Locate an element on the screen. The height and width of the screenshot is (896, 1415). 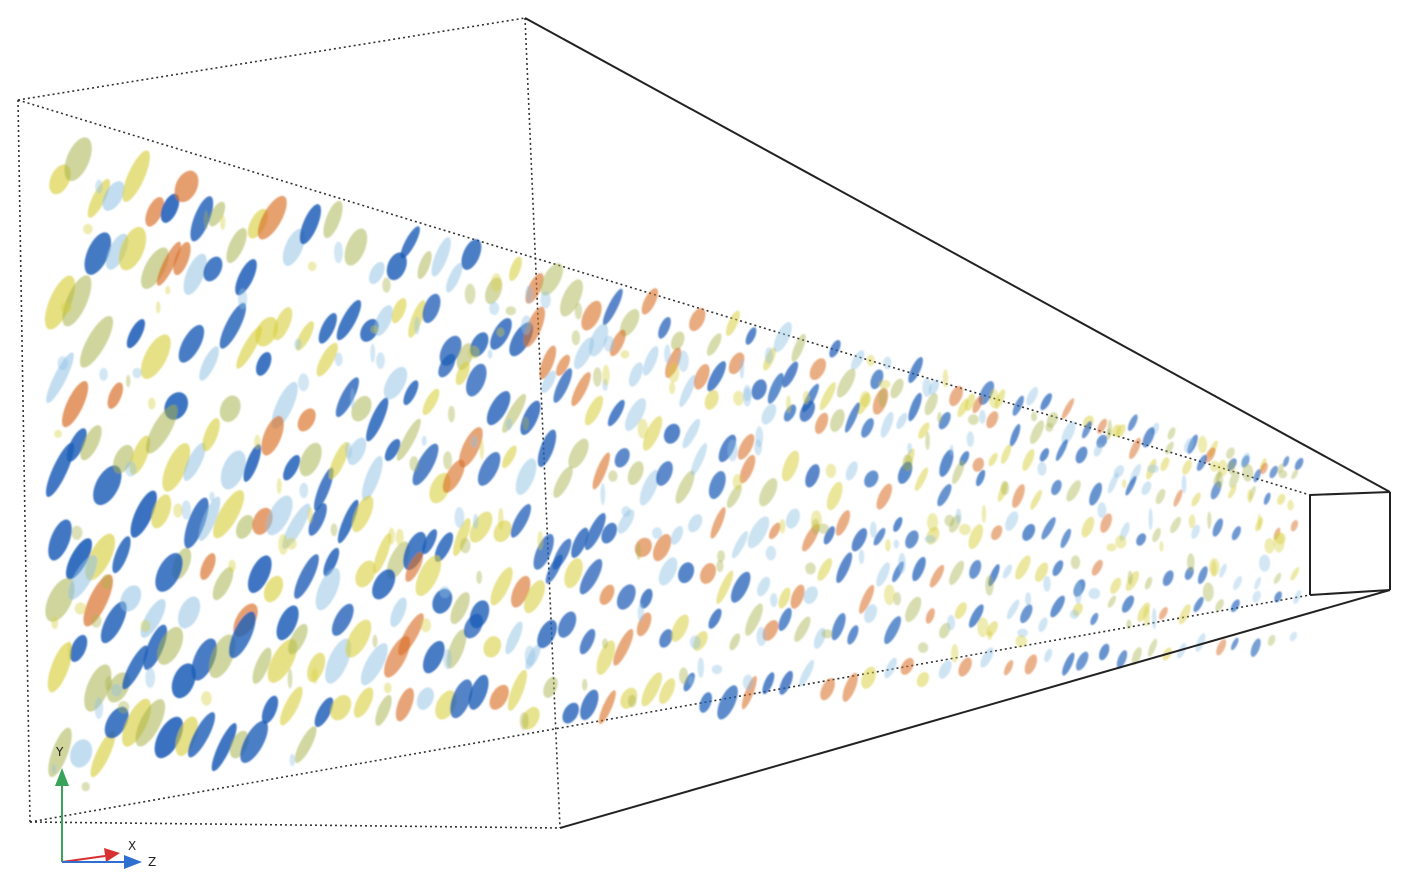
frame-edge-top-left is located at coordinates (271, 59).